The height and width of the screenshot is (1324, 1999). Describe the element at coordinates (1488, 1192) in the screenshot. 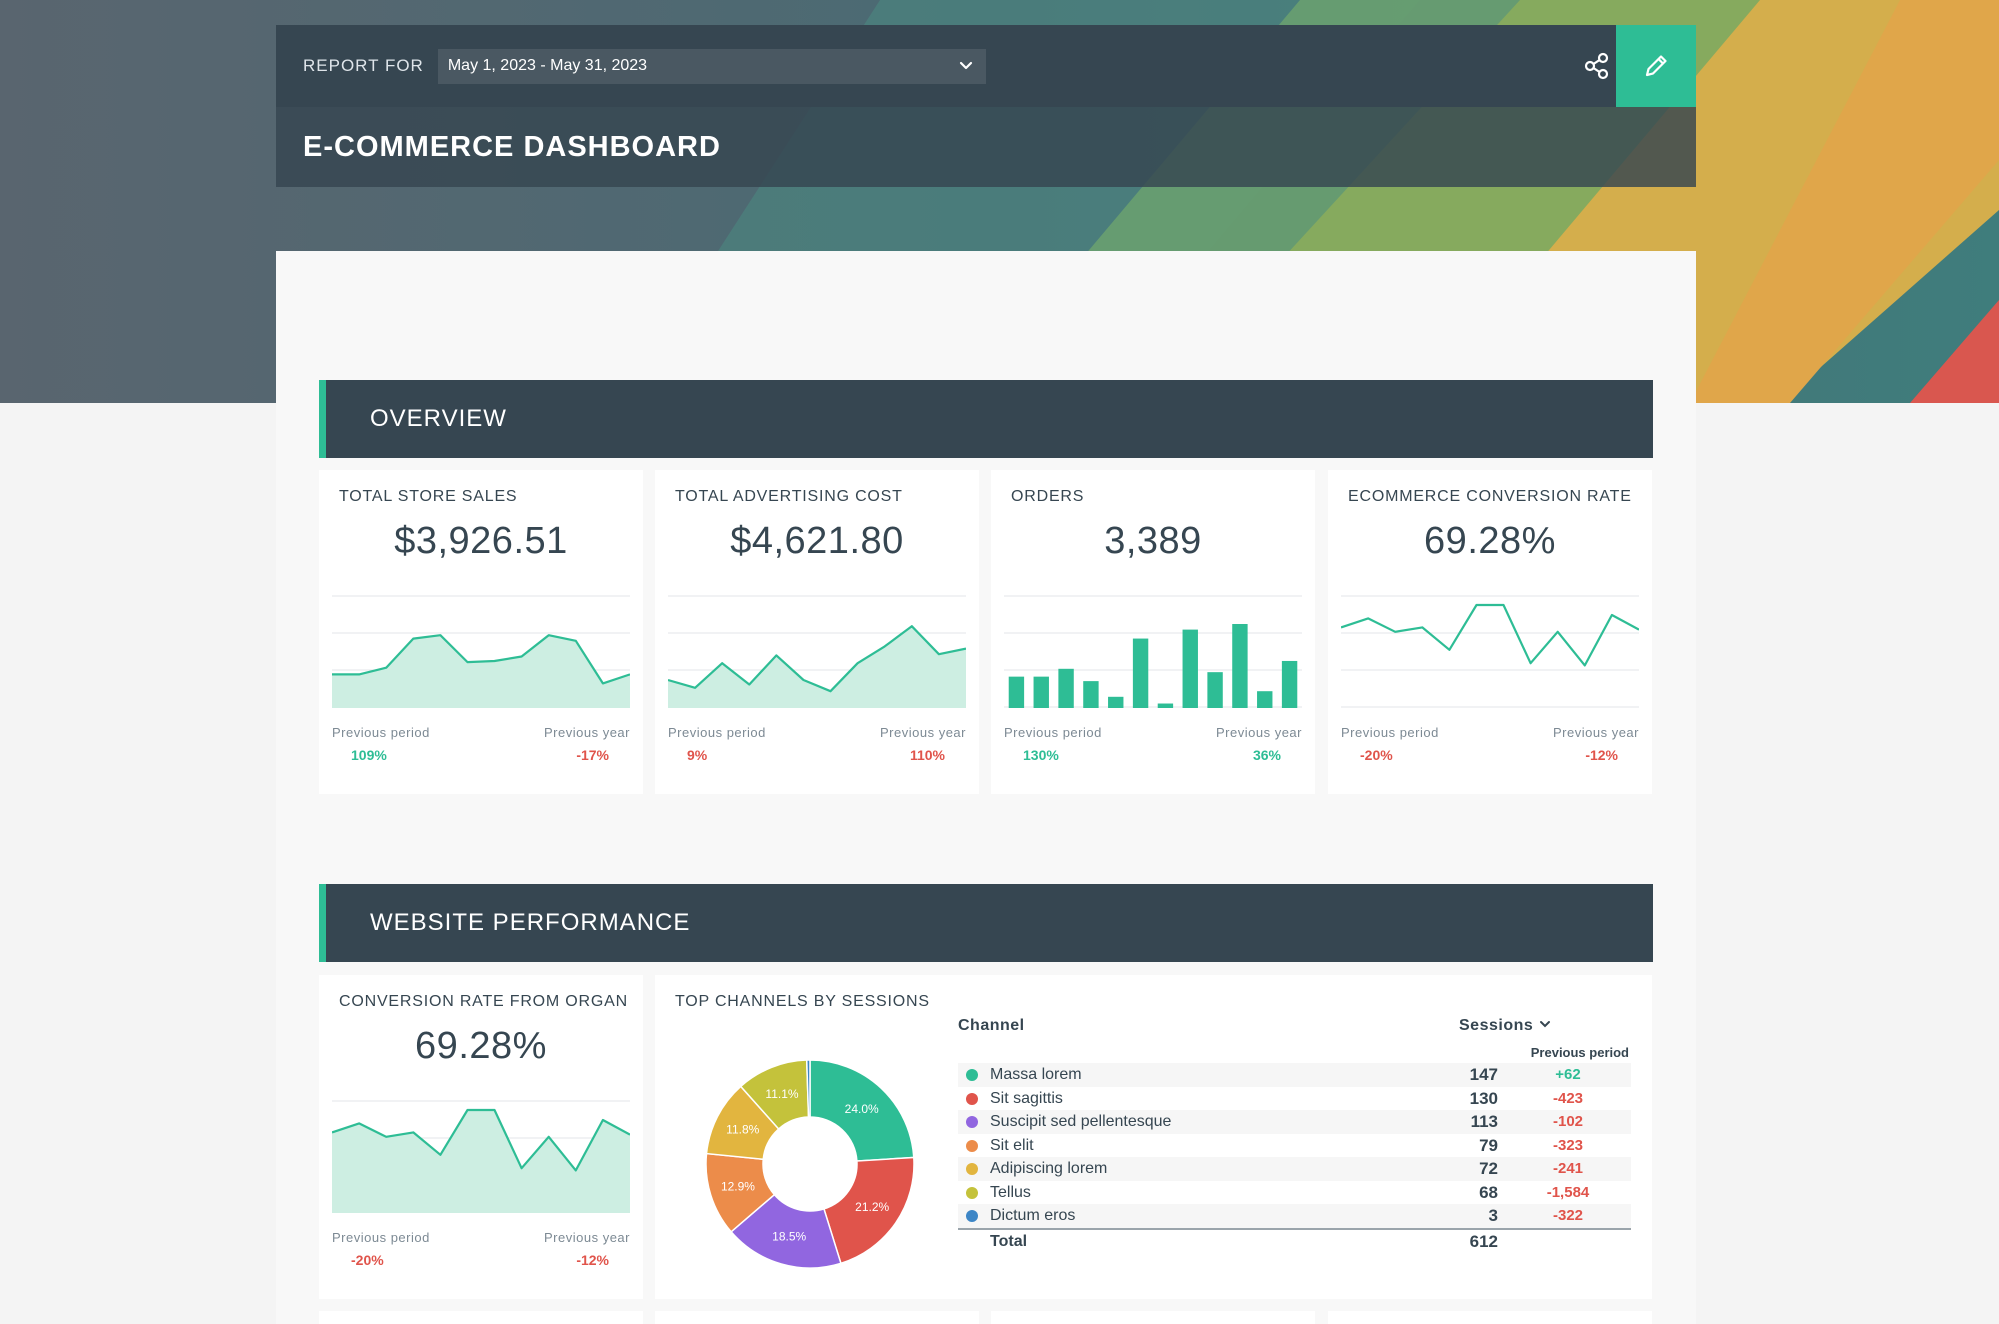

I see `channel-sessions: 68` at that location.